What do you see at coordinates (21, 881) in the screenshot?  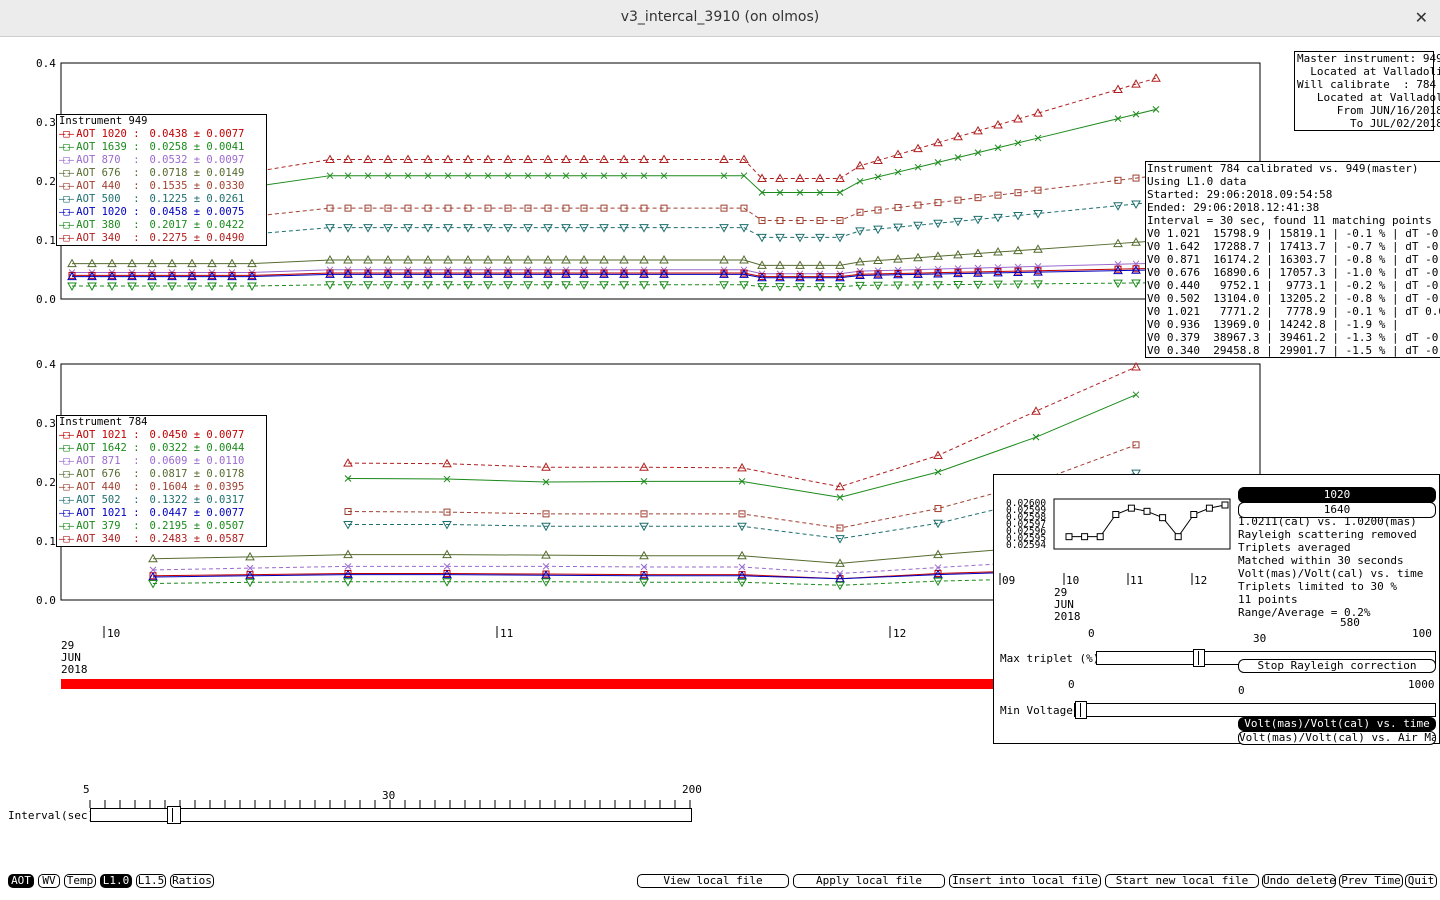 I see `toggle-aot: AOT` at bounding box center [21, 881].